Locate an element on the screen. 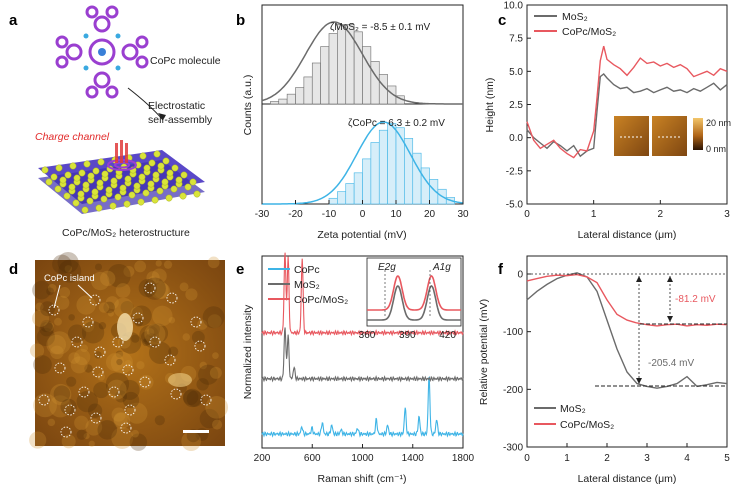  e-inset: E2g A1g 360 390 420 is located at coordinates (410, 299).